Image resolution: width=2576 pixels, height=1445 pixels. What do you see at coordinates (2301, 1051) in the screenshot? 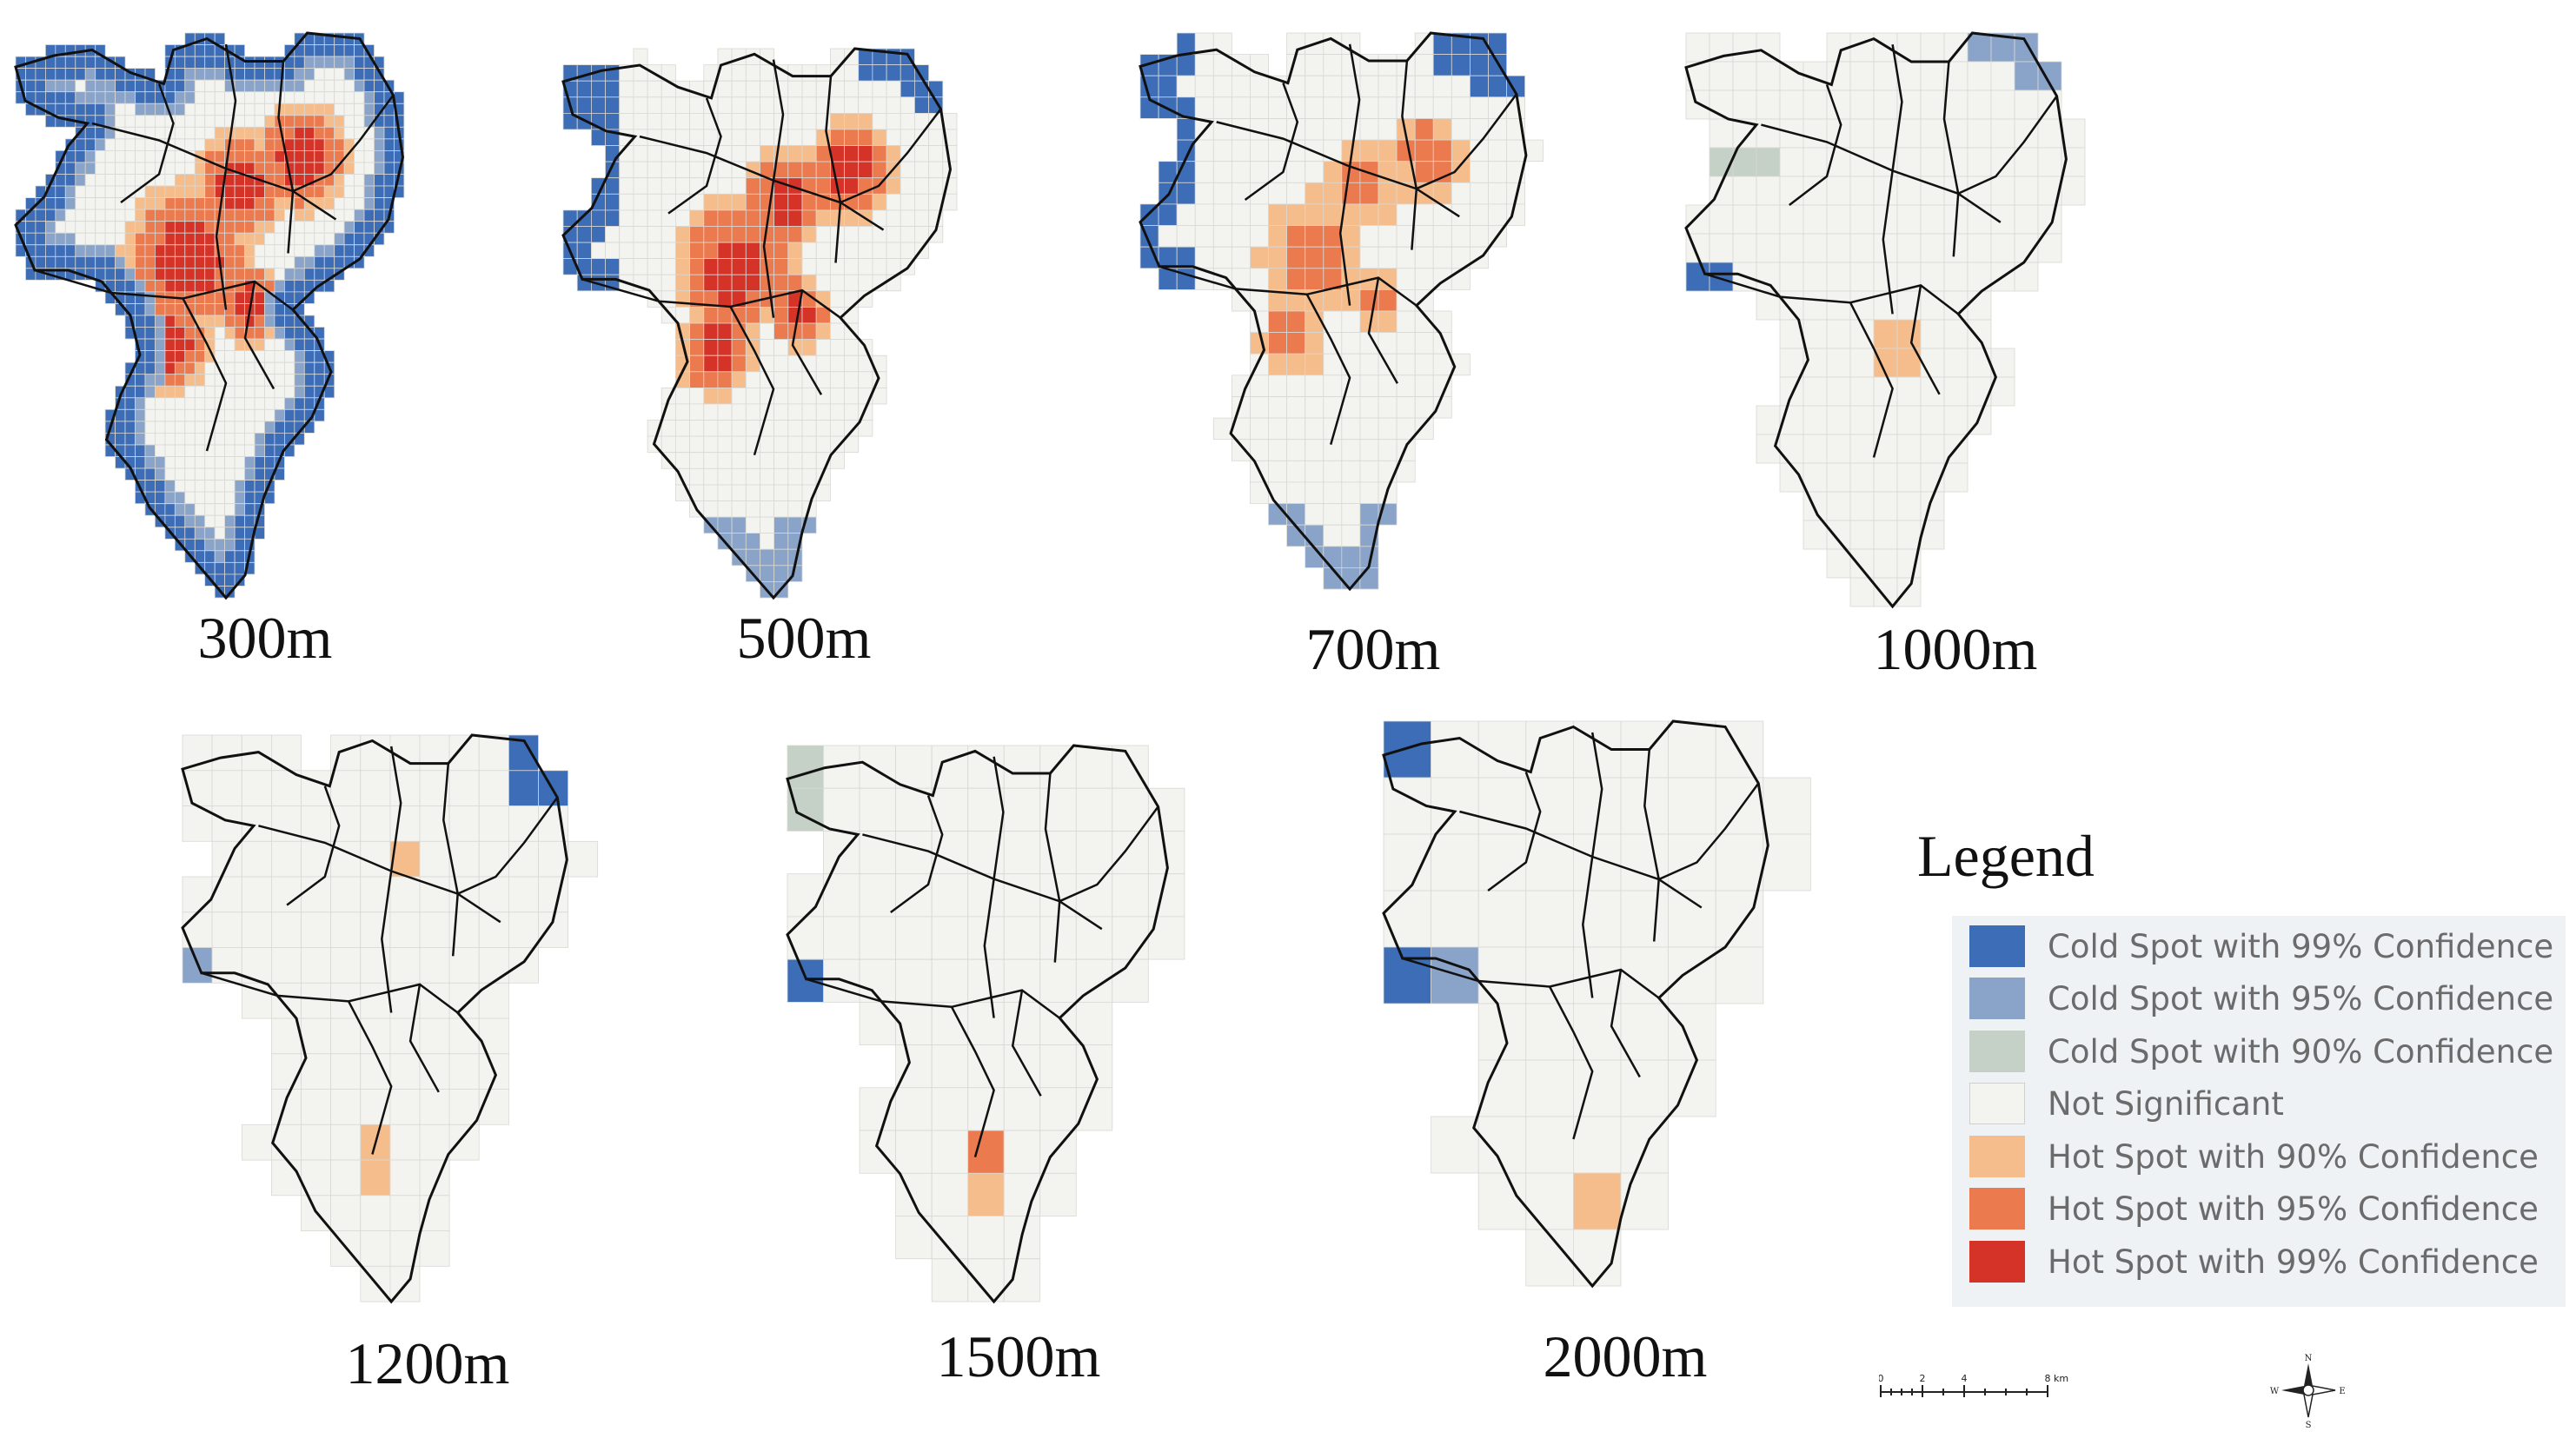
I see `legend-label: Cold Spot with 90% Confidence` at bounding box center [2301, 1051].